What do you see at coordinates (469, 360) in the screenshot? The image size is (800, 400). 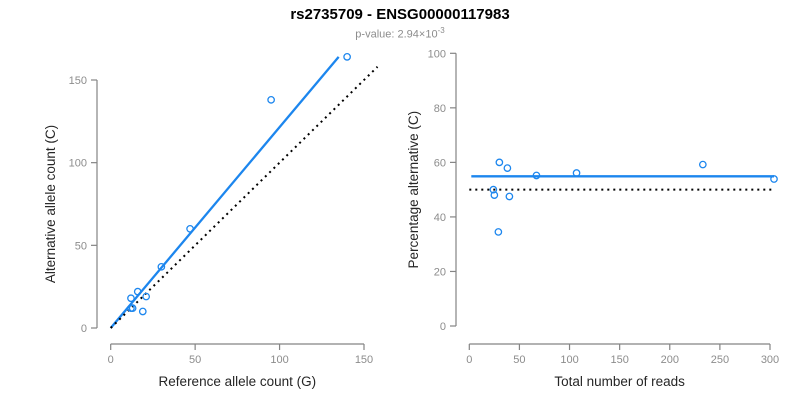 I see `plot-2-x-tick-label: 0` at bounding box center [469, 360].